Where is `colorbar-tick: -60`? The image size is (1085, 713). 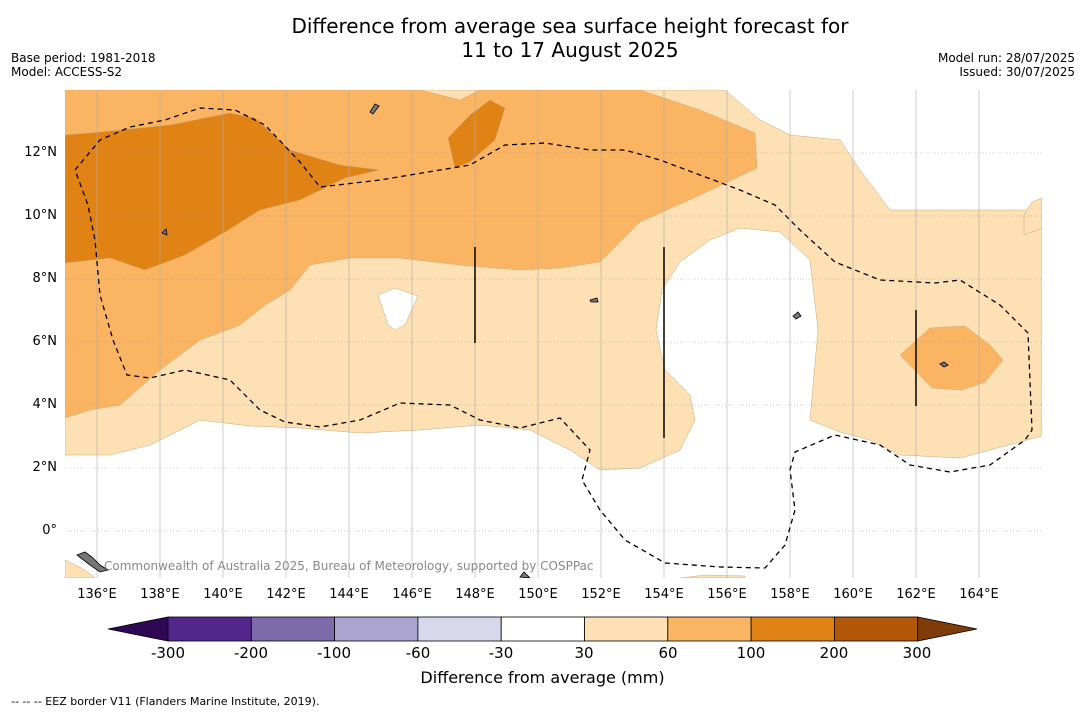 colorbar-tick: -60 is located at coordinates (418, 653).